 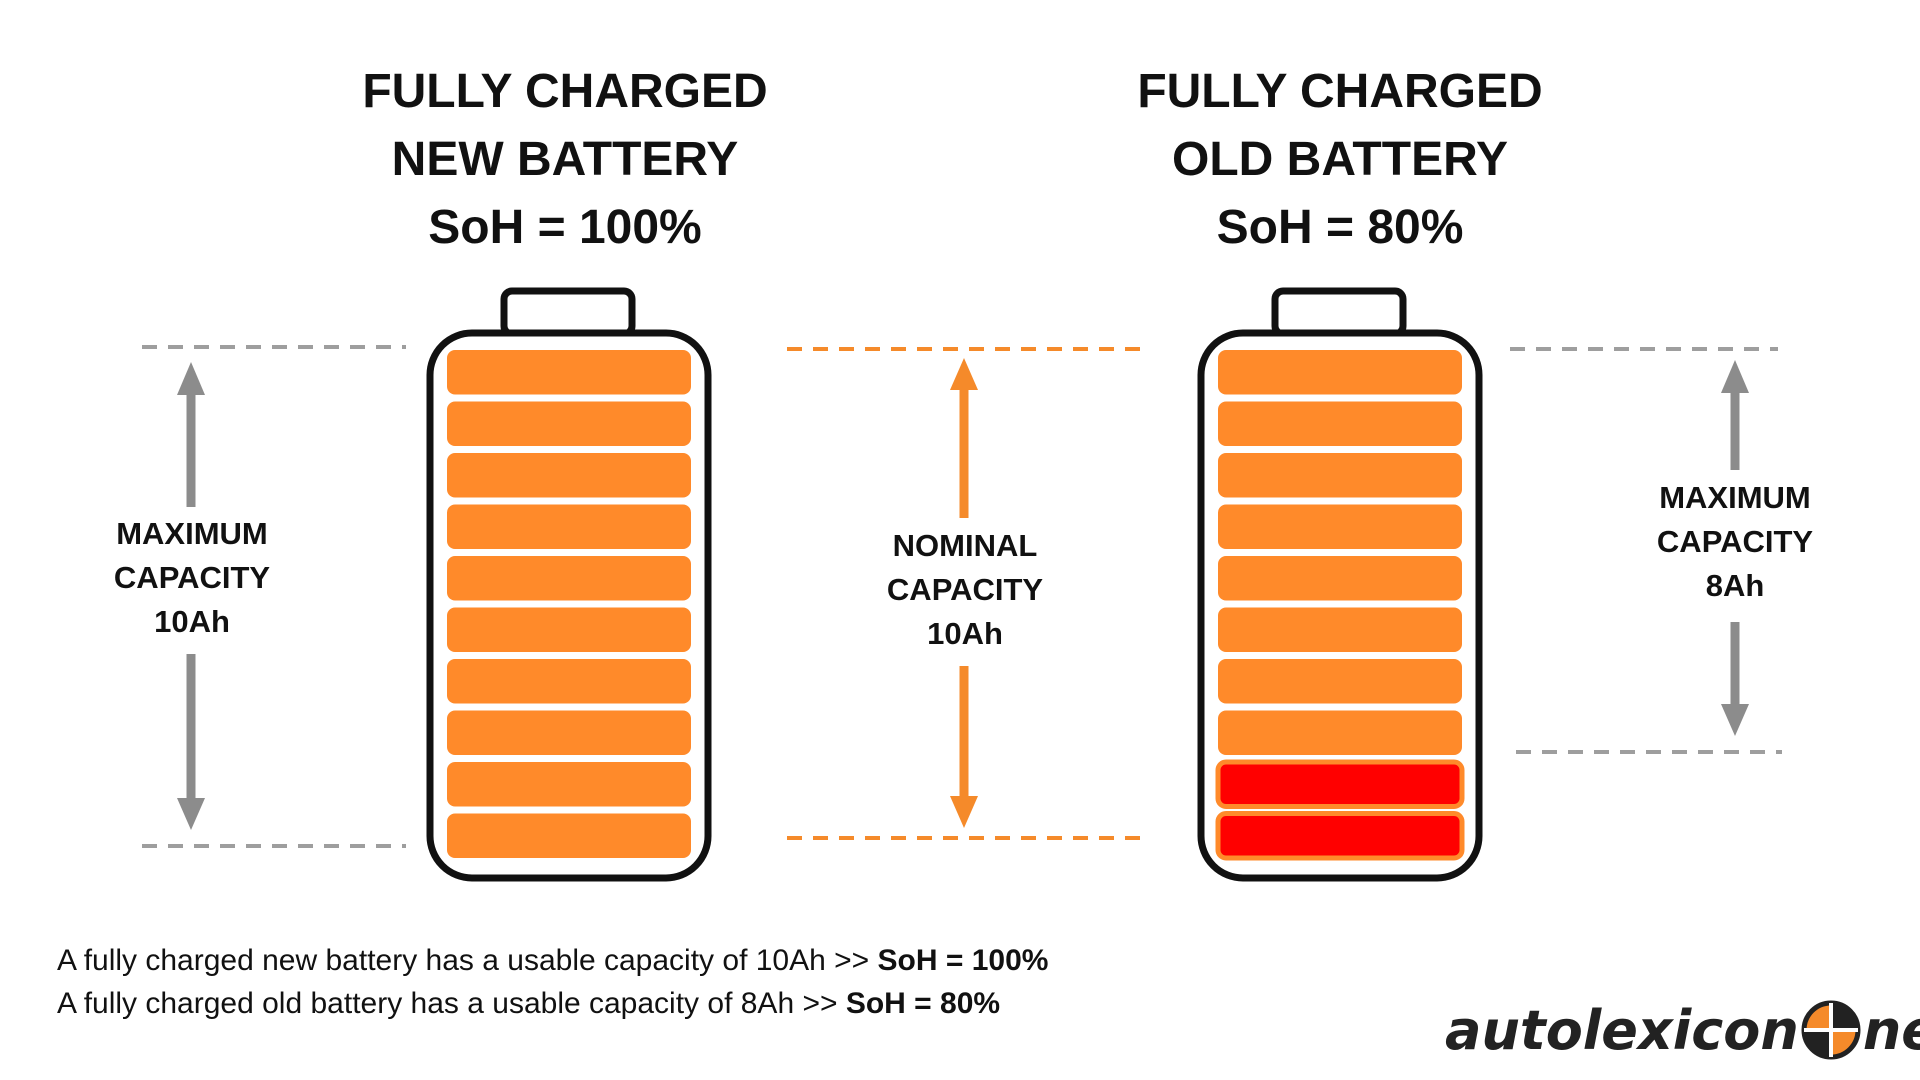 What do you see at coordinates (565, 91) in the screenshot?
I see `new-battery-heading-line-1: FULLY CHARGED` at bounding box center [565, 91].